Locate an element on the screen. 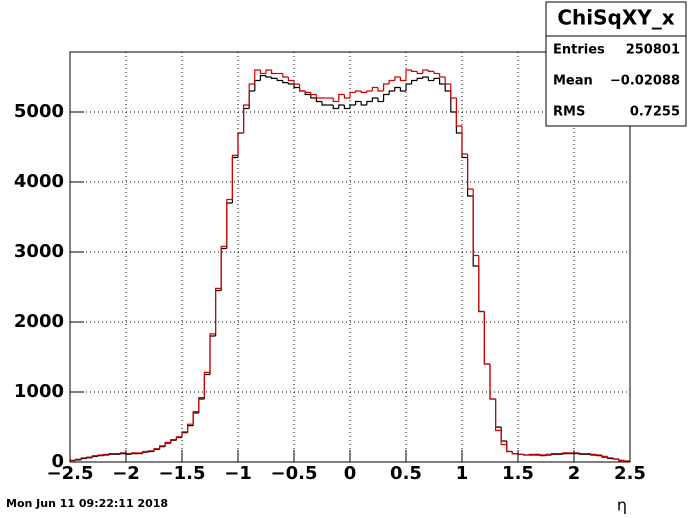  stats-value: −0.02088 is located at coordinates (645, 81).